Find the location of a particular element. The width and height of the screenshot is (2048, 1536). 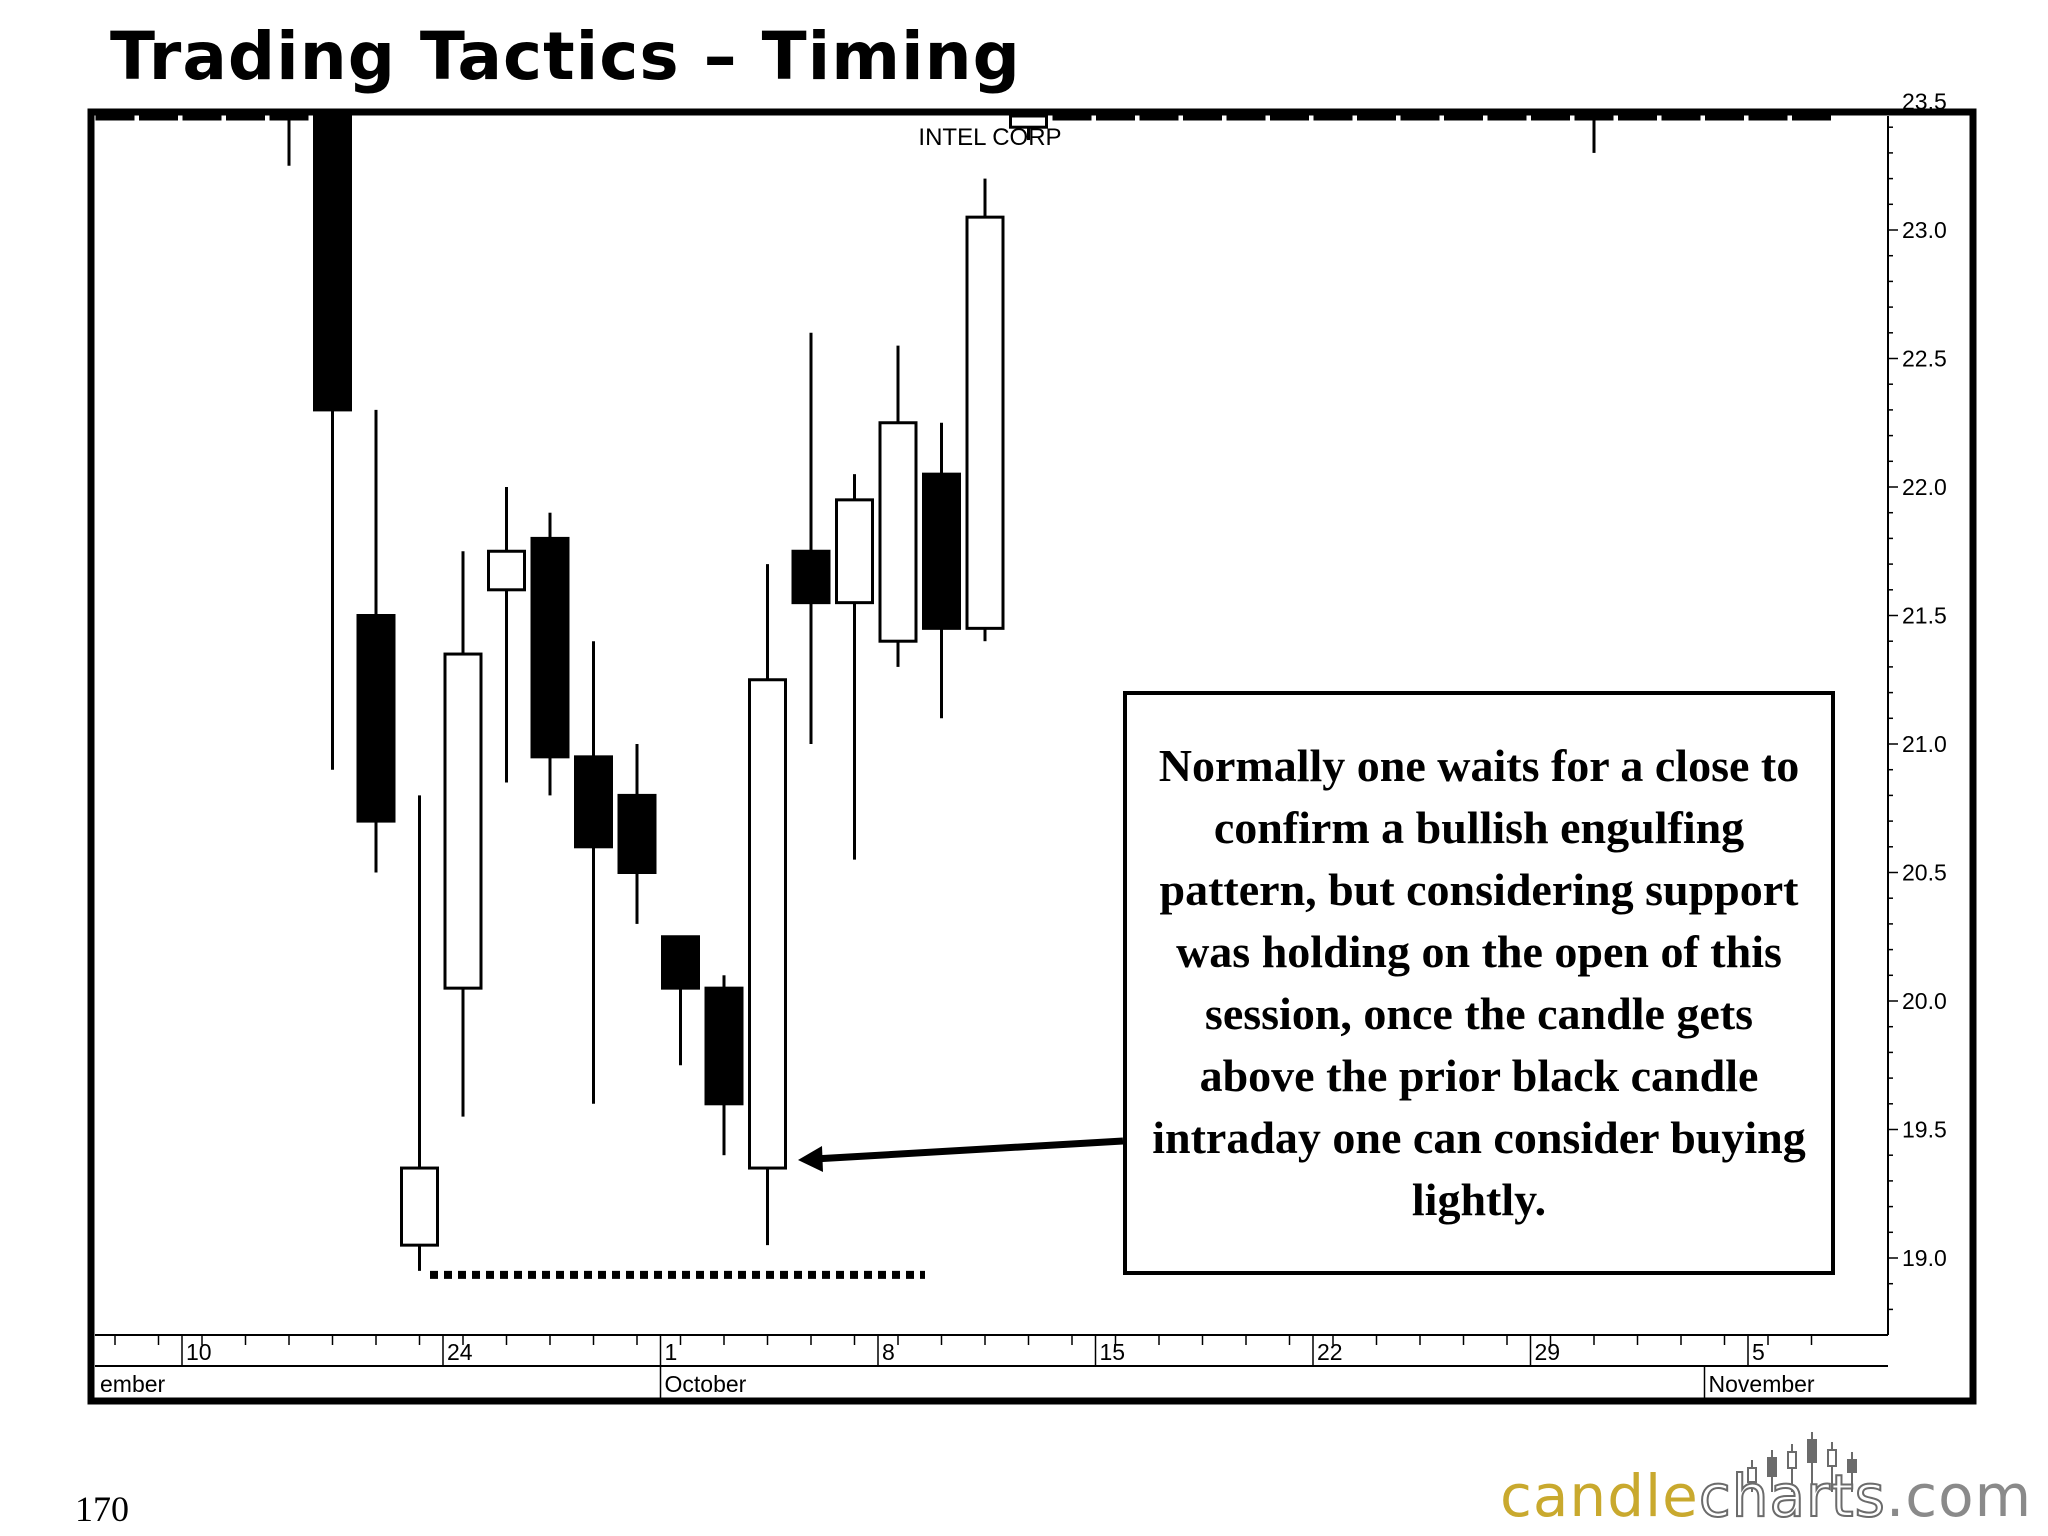

chart-title: INTEL CORP is located at coordinates (989, 137).